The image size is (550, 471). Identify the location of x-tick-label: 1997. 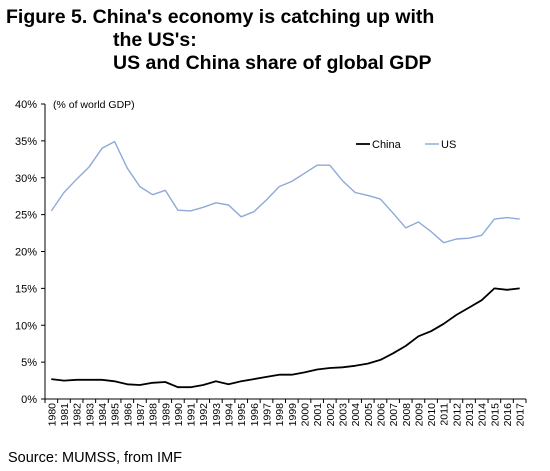
(268, 415).